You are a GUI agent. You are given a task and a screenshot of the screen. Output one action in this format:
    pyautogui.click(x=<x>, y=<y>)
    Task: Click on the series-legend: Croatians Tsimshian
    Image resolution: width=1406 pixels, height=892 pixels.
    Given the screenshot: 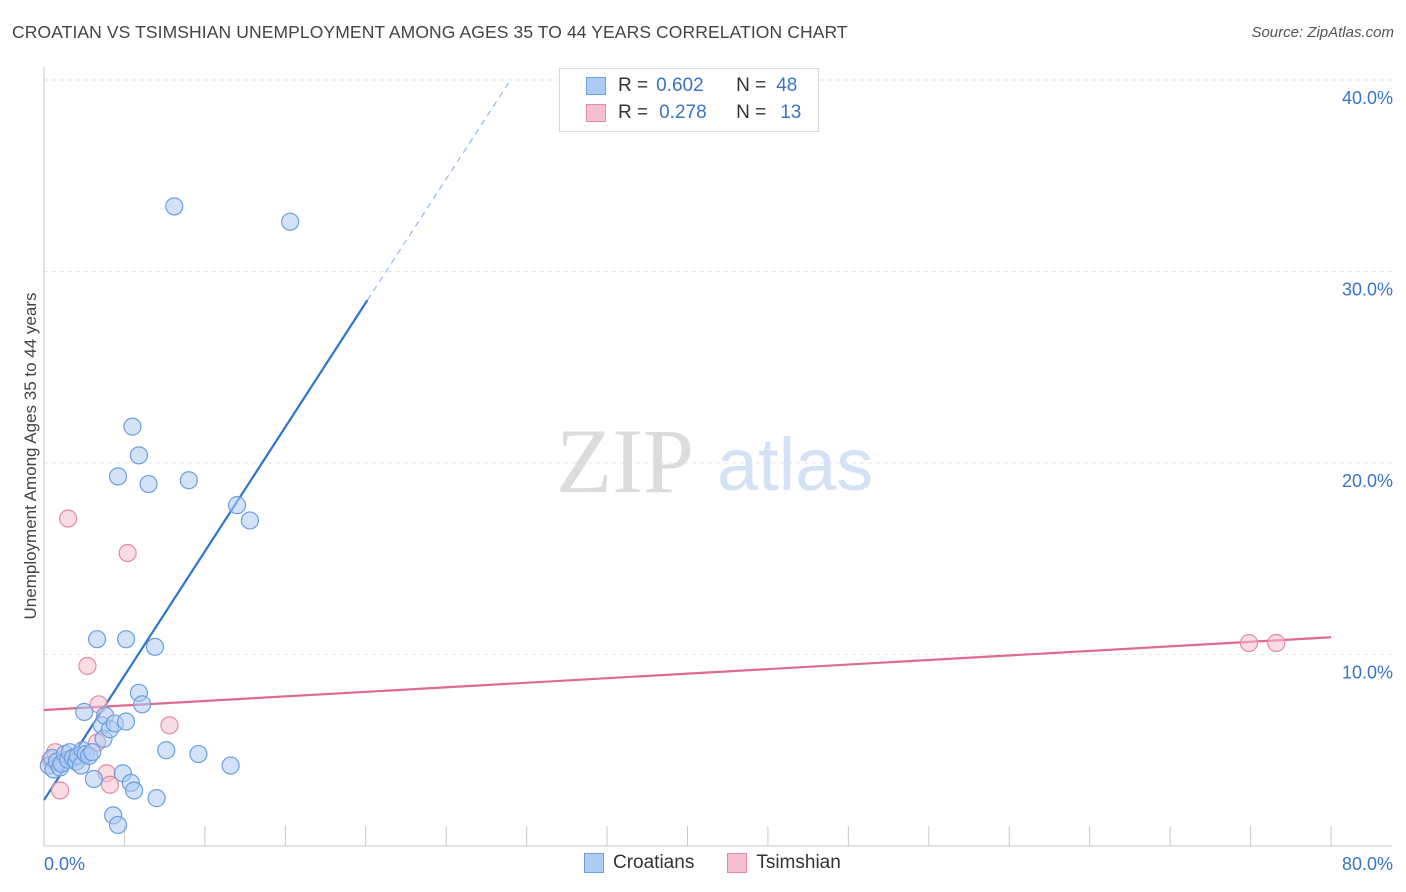 What is the action you would take?
    pyautogui.click(x=729, y=863)
    